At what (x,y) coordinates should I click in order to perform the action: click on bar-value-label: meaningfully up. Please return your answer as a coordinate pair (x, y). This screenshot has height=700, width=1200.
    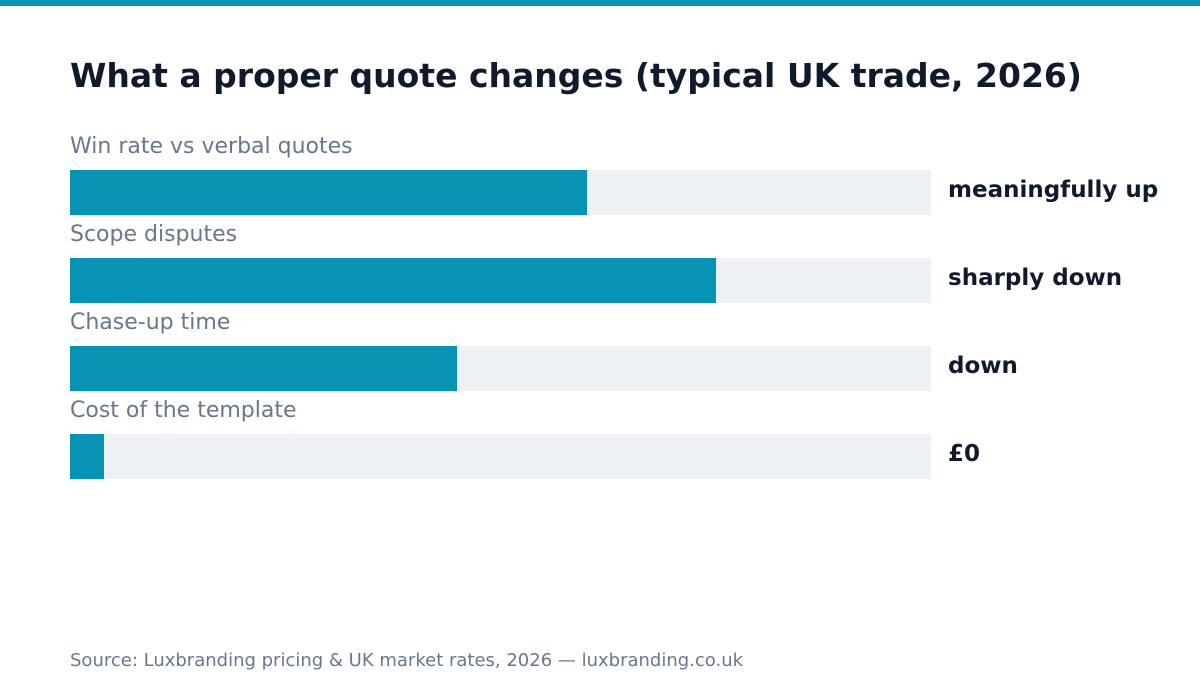
    Looking at the image, I should click on (1053, 190).